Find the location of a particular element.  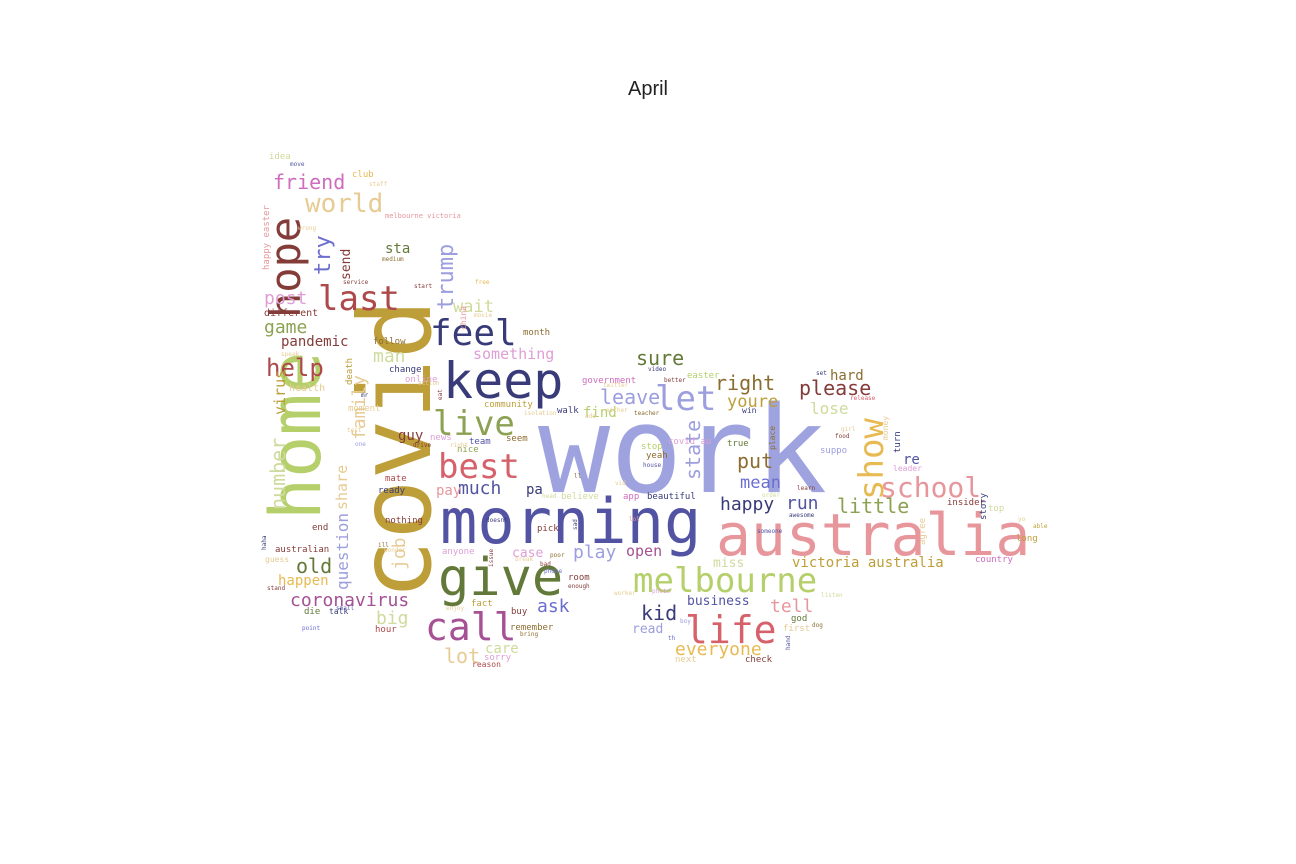

cloud-word: add is located at coordinates (590, 416).